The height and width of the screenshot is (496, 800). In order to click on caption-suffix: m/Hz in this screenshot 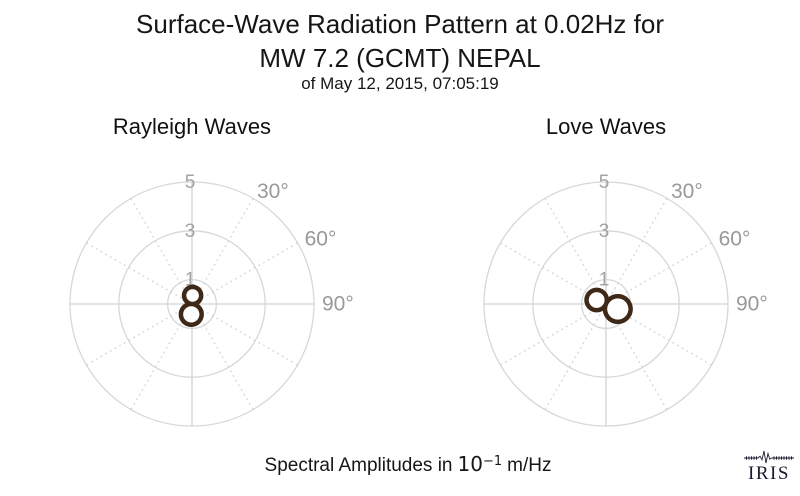, I will do `click(529, 465)`.